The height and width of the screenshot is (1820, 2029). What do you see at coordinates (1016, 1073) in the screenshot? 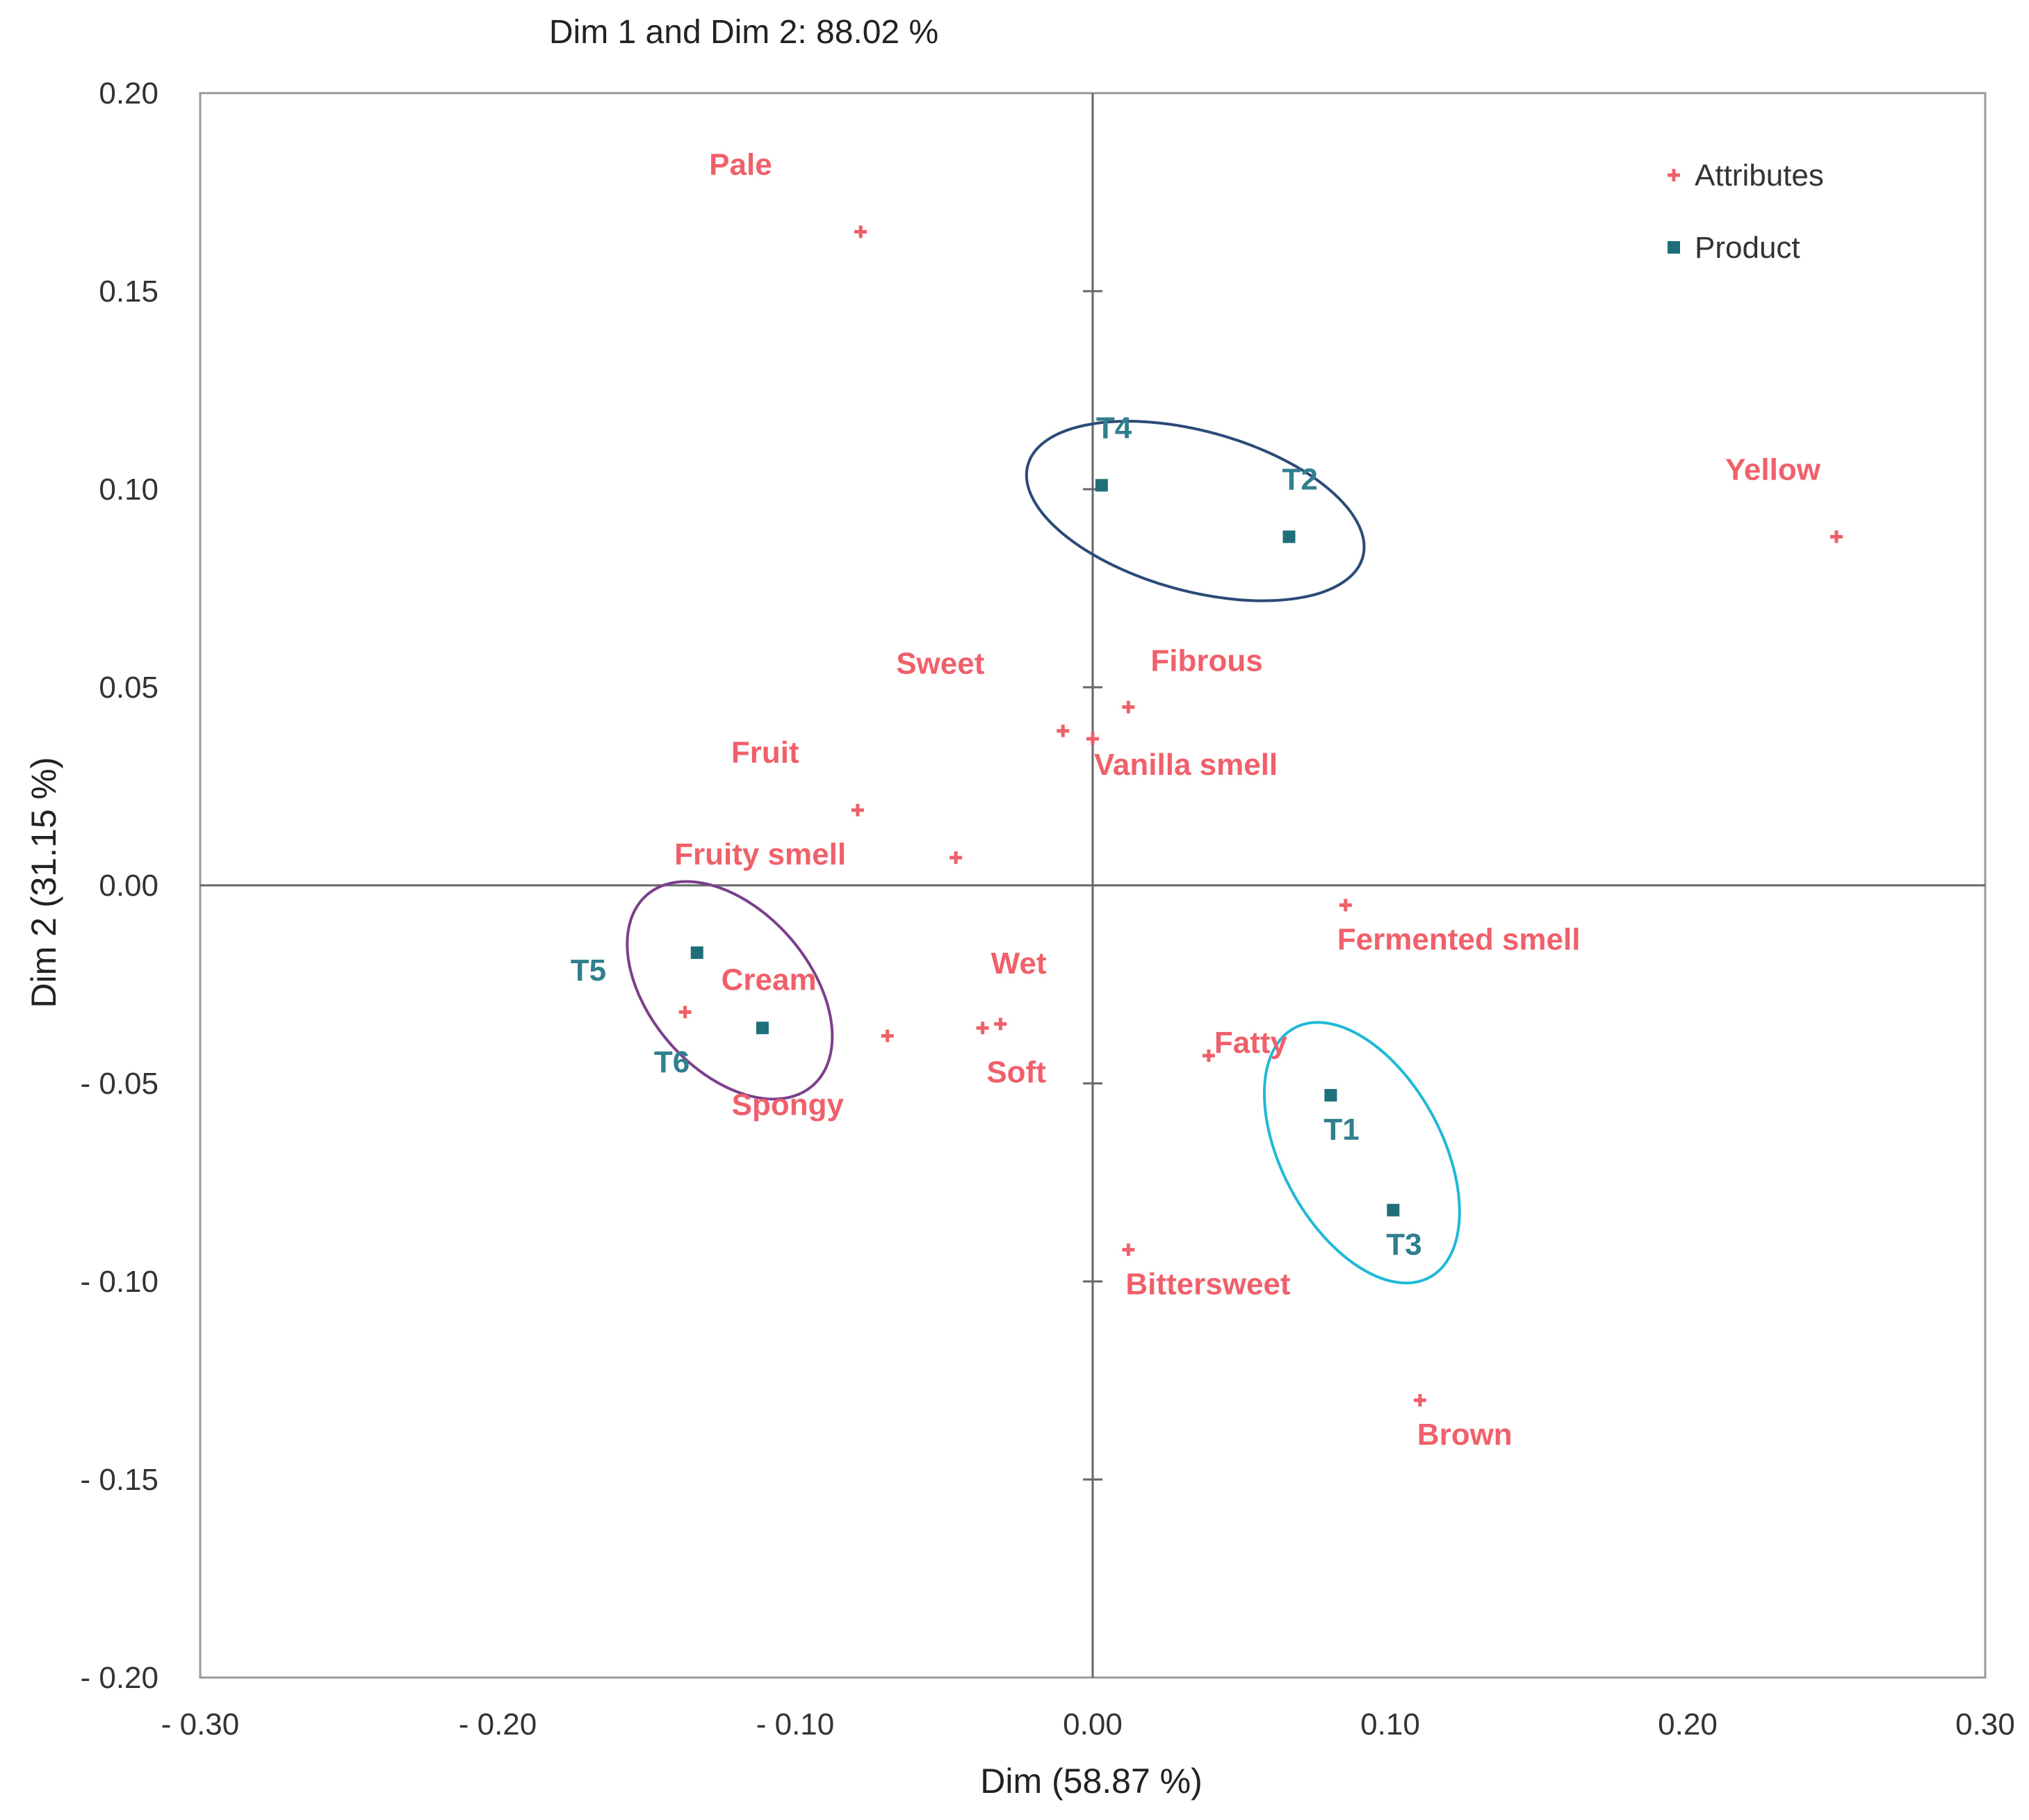
I see `attribute-label: Soft` at bounding box center [1016, 1073].